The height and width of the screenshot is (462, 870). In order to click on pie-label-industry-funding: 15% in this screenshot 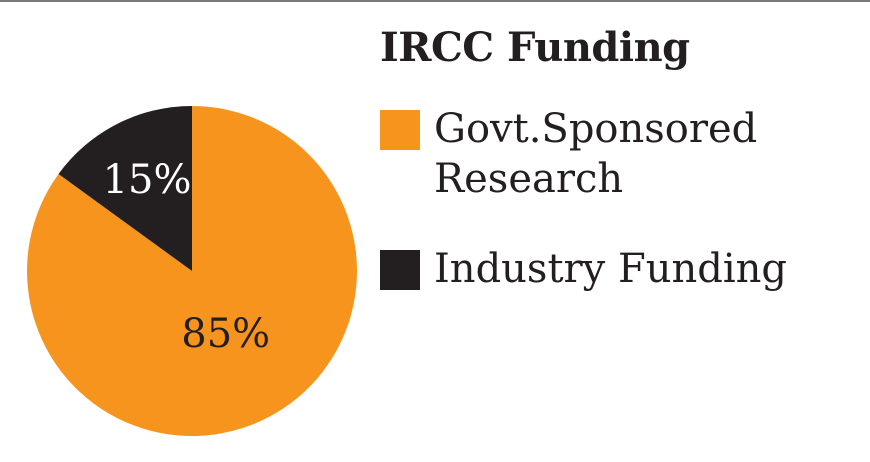, I will do `click(147, 180)`.